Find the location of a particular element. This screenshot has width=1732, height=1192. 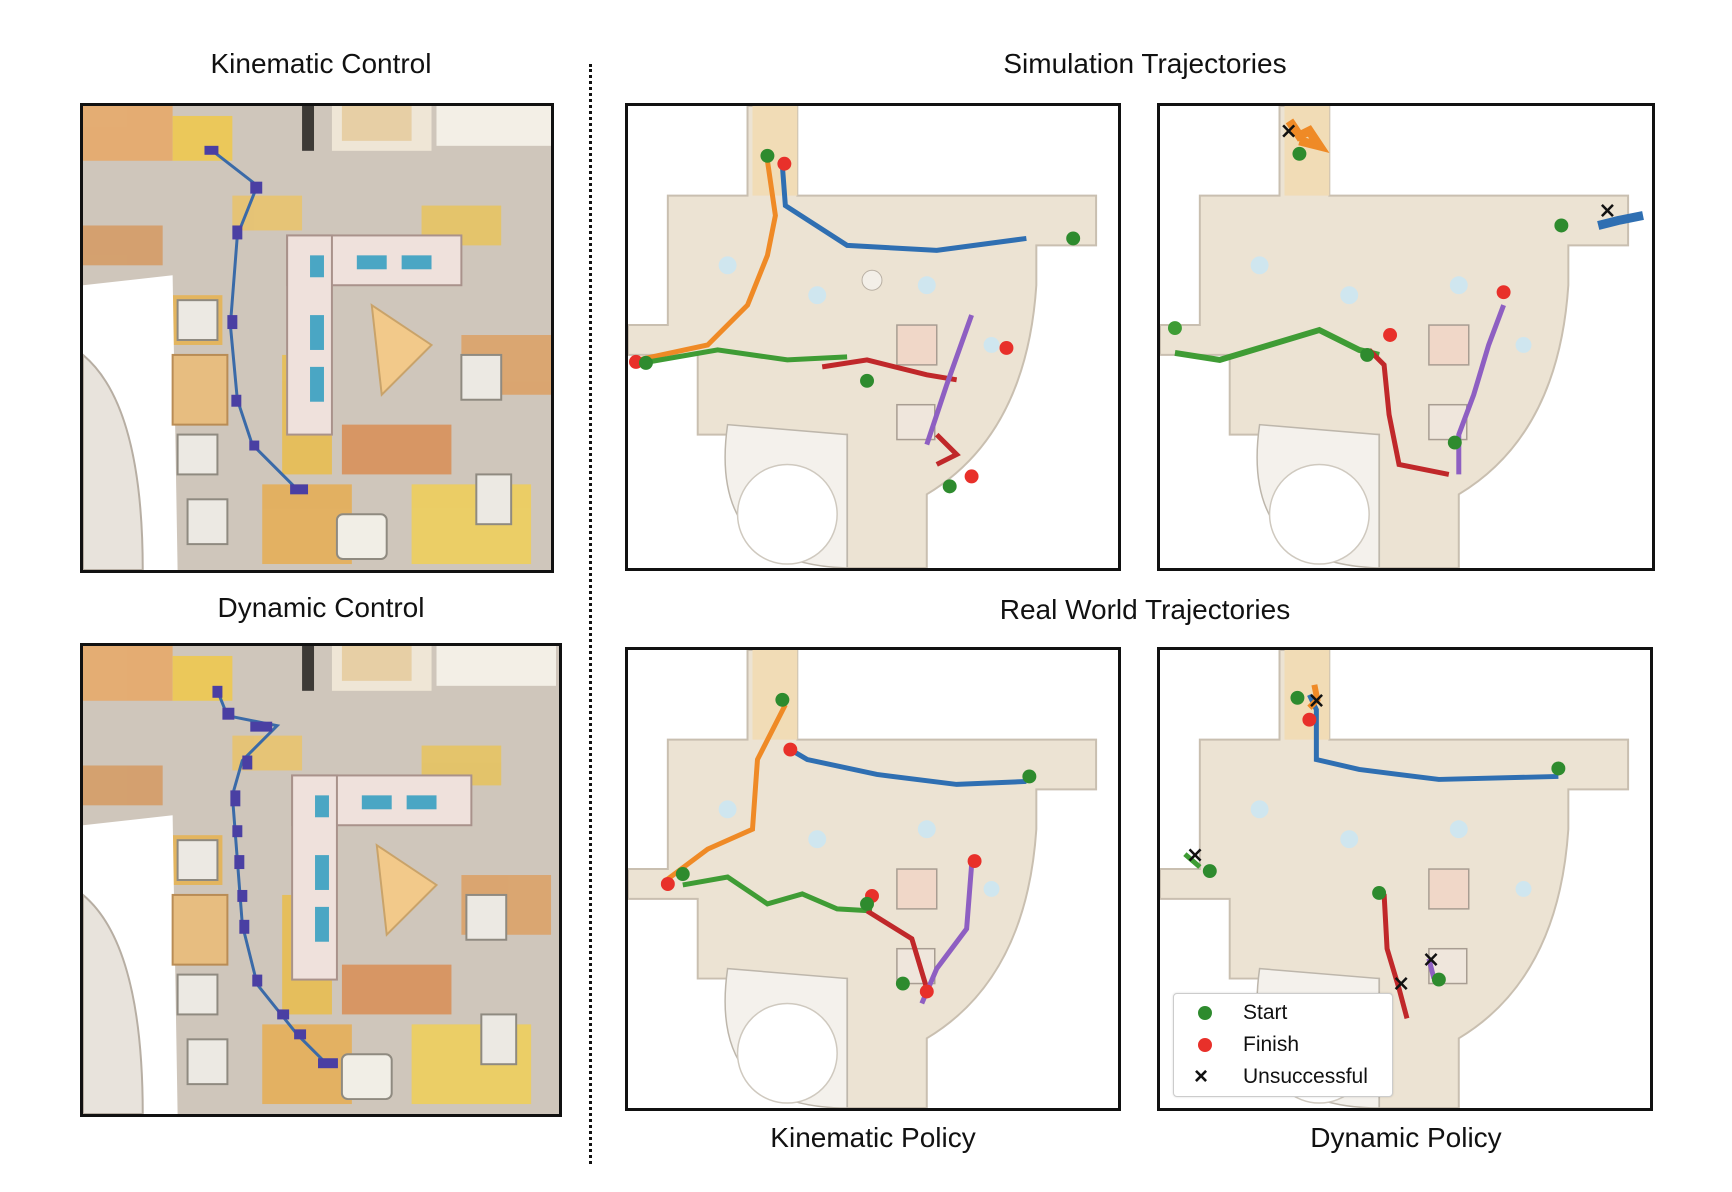

real-kinematic-map is located at coordinates (873, 879).